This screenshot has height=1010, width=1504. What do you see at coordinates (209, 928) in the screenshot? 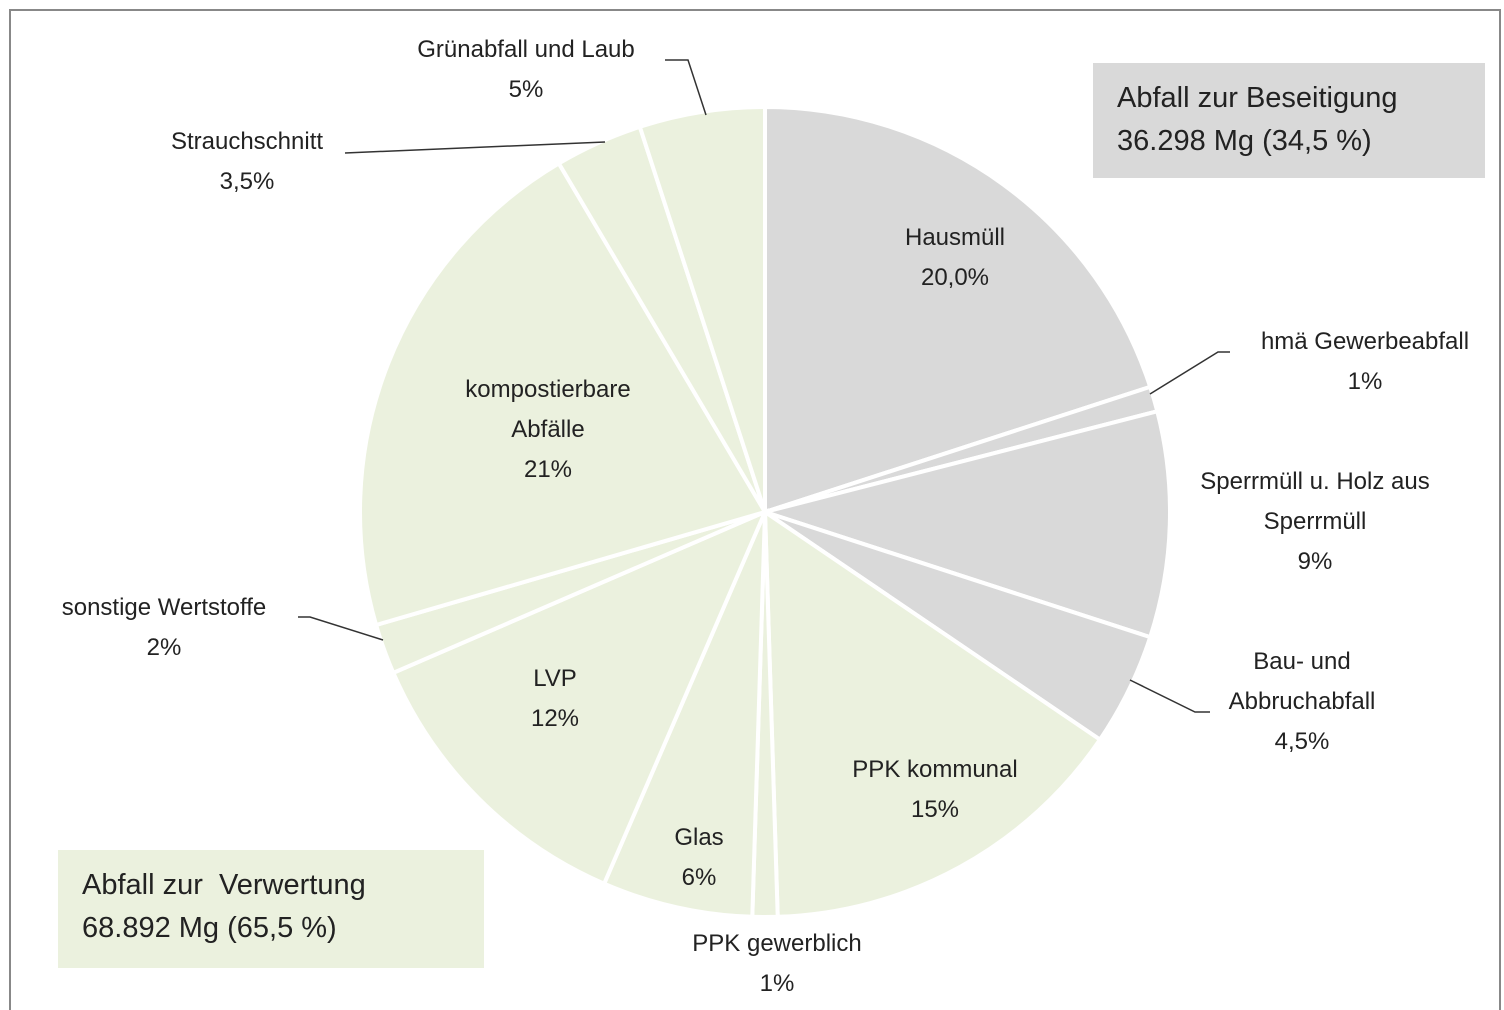
I see `annotation-text: 68.892 Mg (65,5 %)` at bounding box center [209, 928].